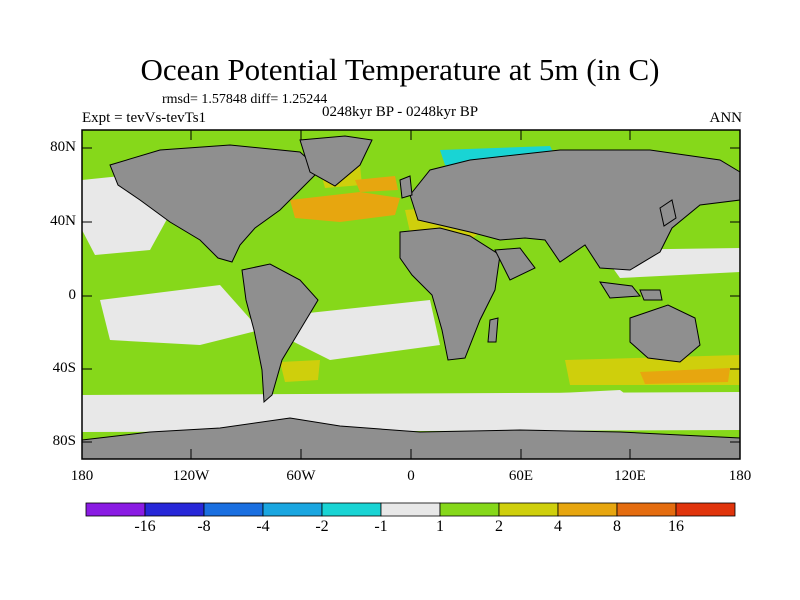  What do you see at coordinates (400, 112) in the screenshot?
I see `period-label: 0248kyr BP - 0248kyr BP` at bounding box center [400, 112].